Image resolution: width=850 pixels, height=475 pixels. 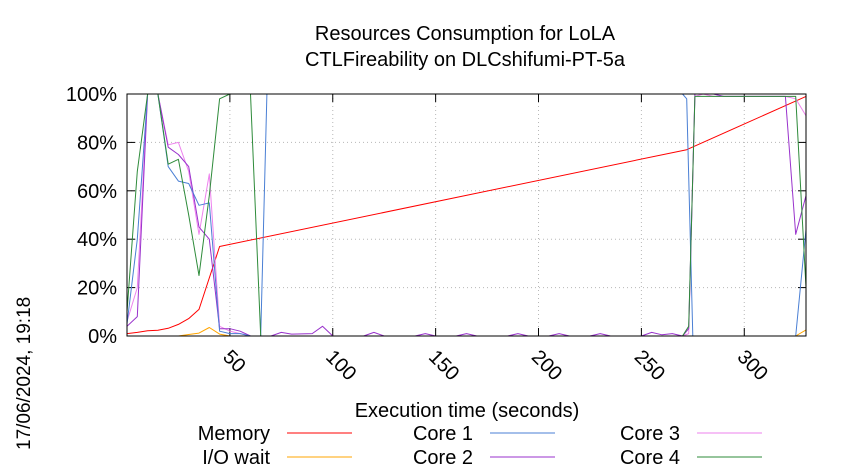 I want to click on chart-subtitle: CTLFireability on DLCshifumi-PT-5a, so click(x=465, y=60).